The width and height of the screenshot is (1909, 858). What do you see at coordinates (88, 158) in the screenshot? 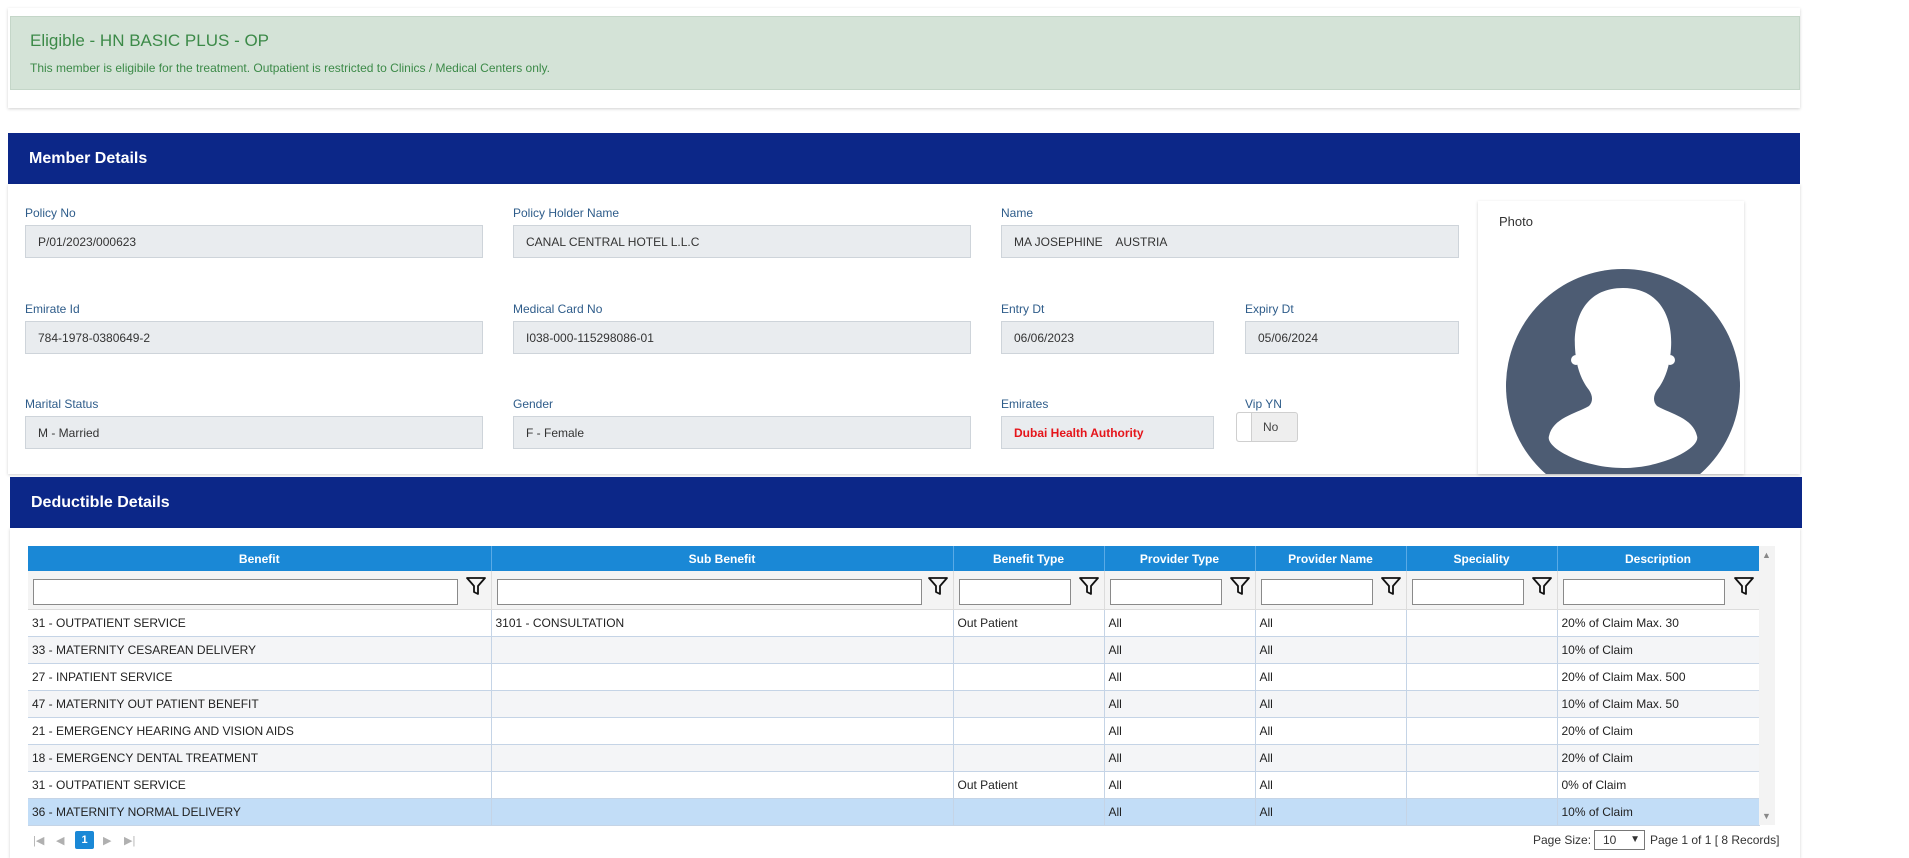
I see `member-details-title: Member Details` at bounding box center [88, 158].